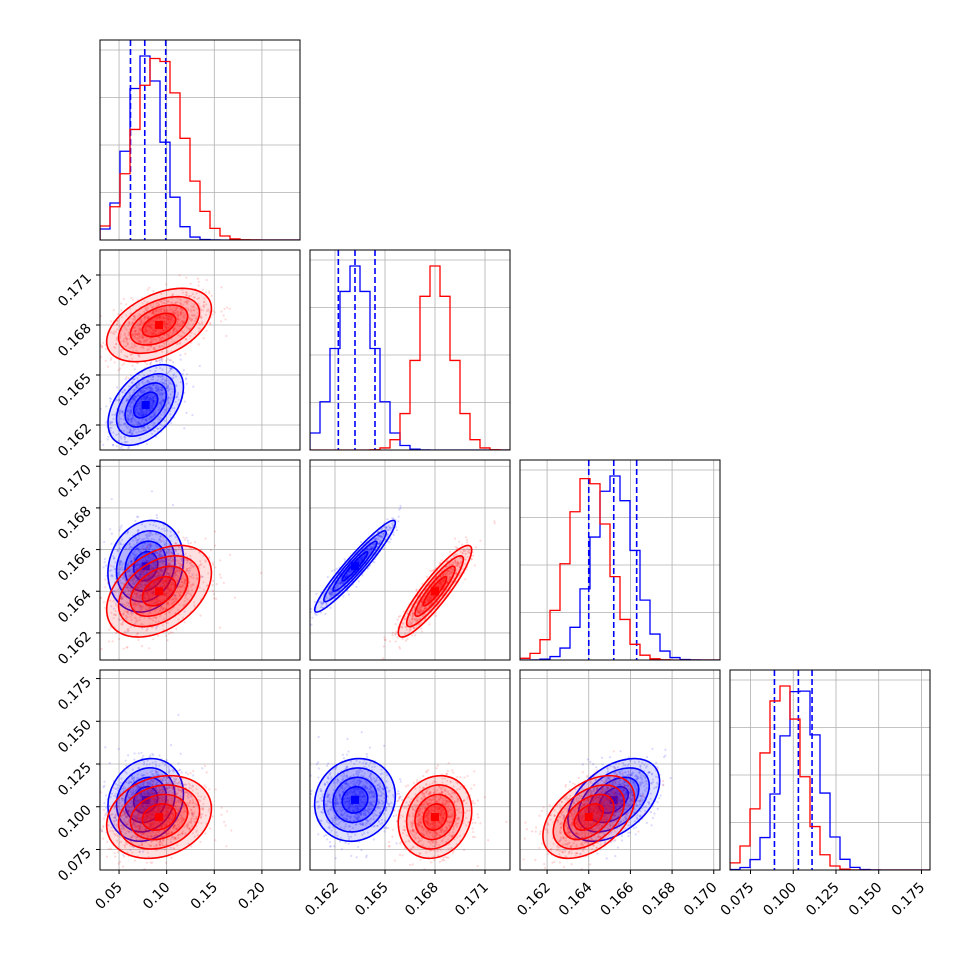  Describe the element at coordinates (200, 350) in the screenshot. I see `panel-frame` at that location.